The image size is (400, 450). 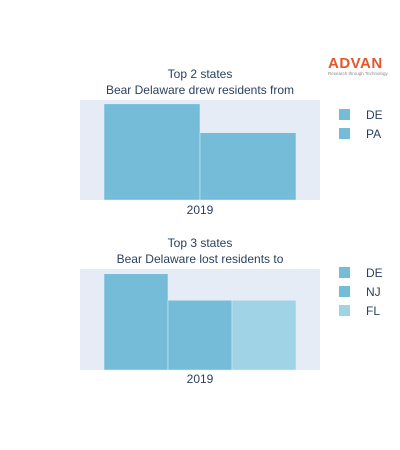 I want to click on advan-logo: ADVAN Research through Technology, so click(x=360, y=66).